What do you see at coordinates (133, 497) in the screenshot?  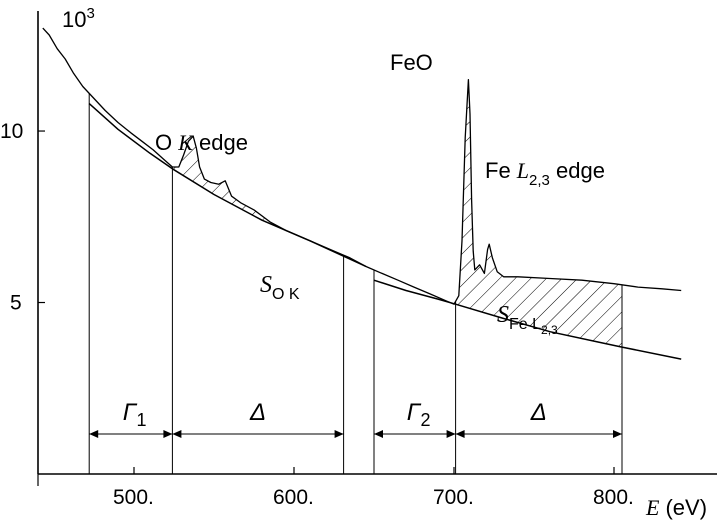 I see `x-tick-label: 500.` at bounding box center [133, 497].